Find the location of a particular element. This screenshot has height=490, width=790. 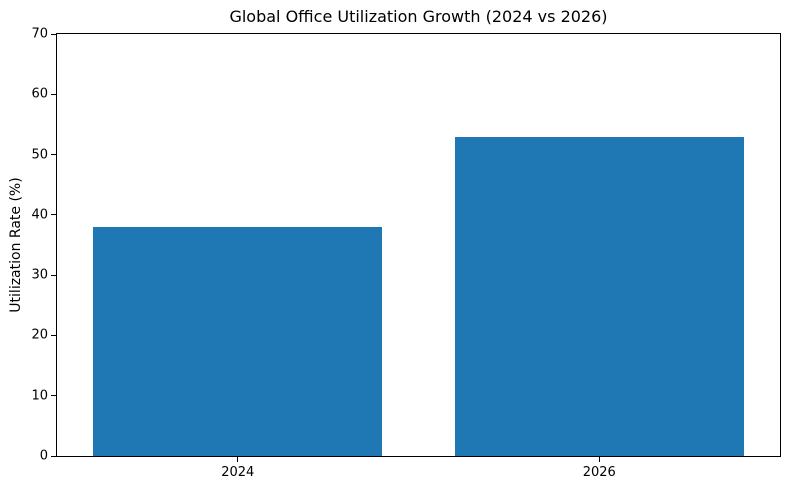

y-tick-label: 0 is located at coordinates (43, 456).